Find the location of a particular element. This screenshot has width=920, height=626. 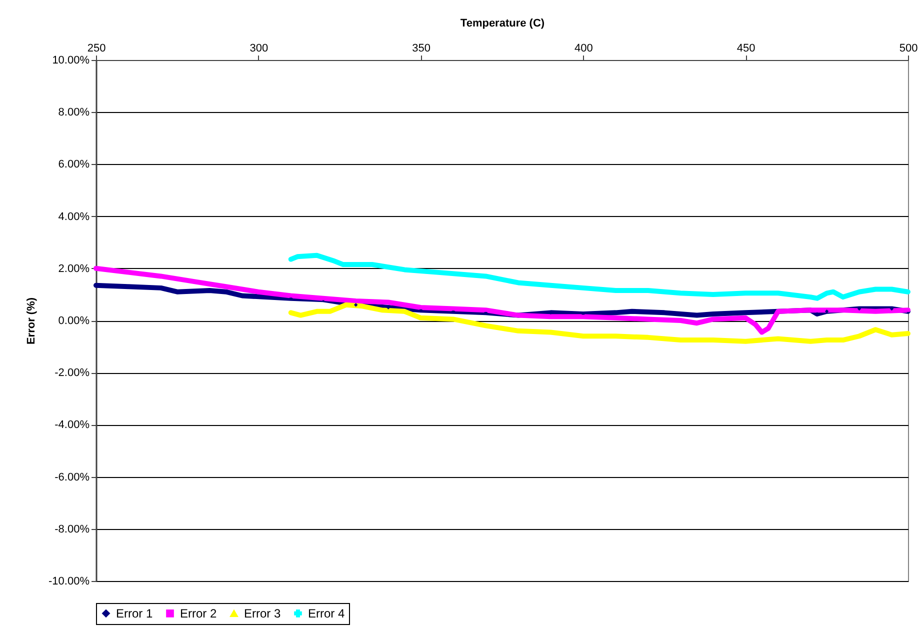

y-axis-title: Error (%) is located at coordinates (32, 321).